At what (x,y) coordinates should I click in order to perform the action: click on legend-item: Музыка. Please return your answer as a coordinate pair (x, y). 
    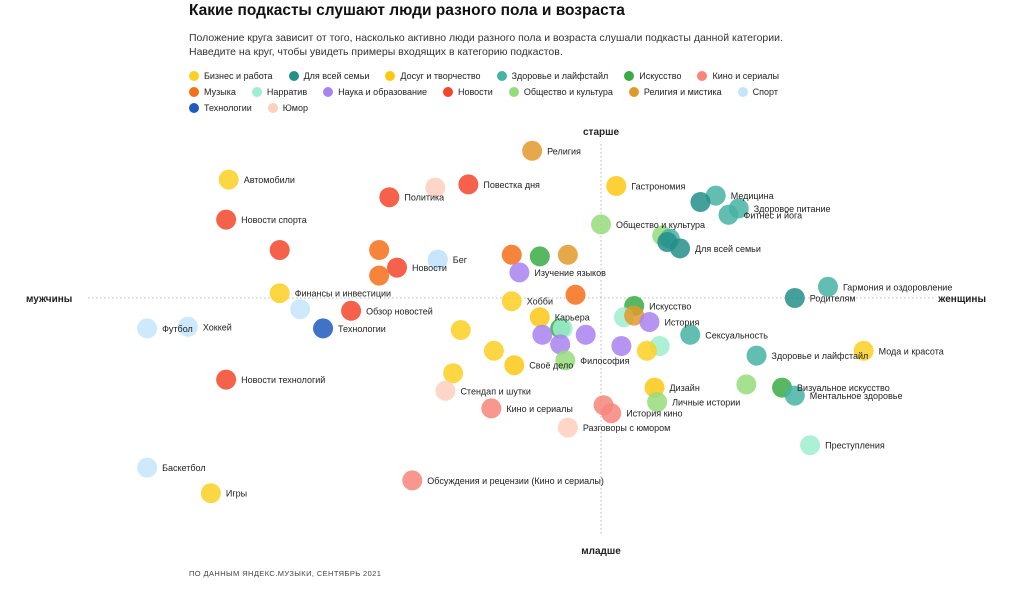
    Looking at the image, I should click on (212, 92).